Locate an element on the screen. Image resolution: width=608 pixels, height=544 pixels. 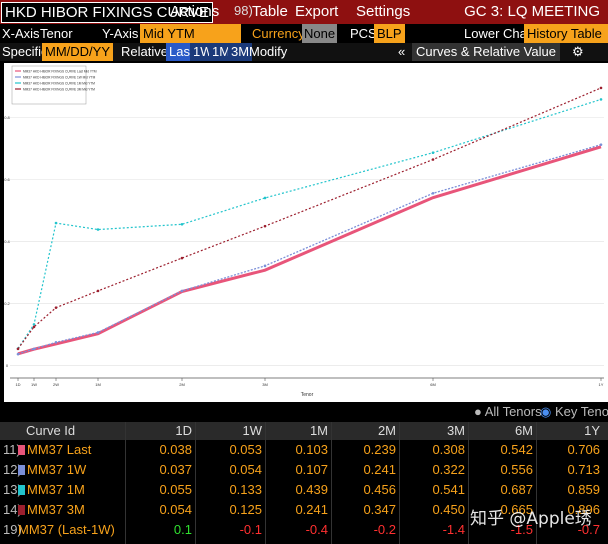
radio: ● All Tenors is located at coordinates (508, 411).